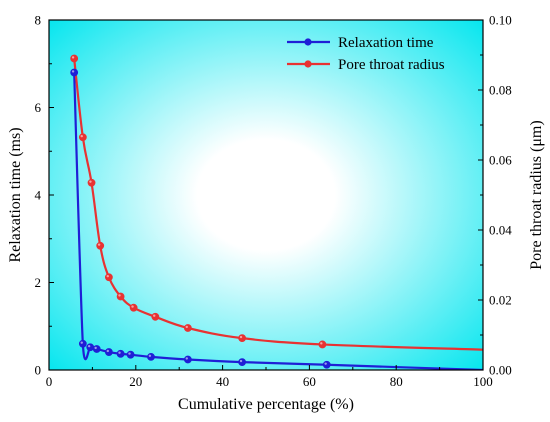  I want to click on y-right-tick-label: 0.00, so click(500, 370).